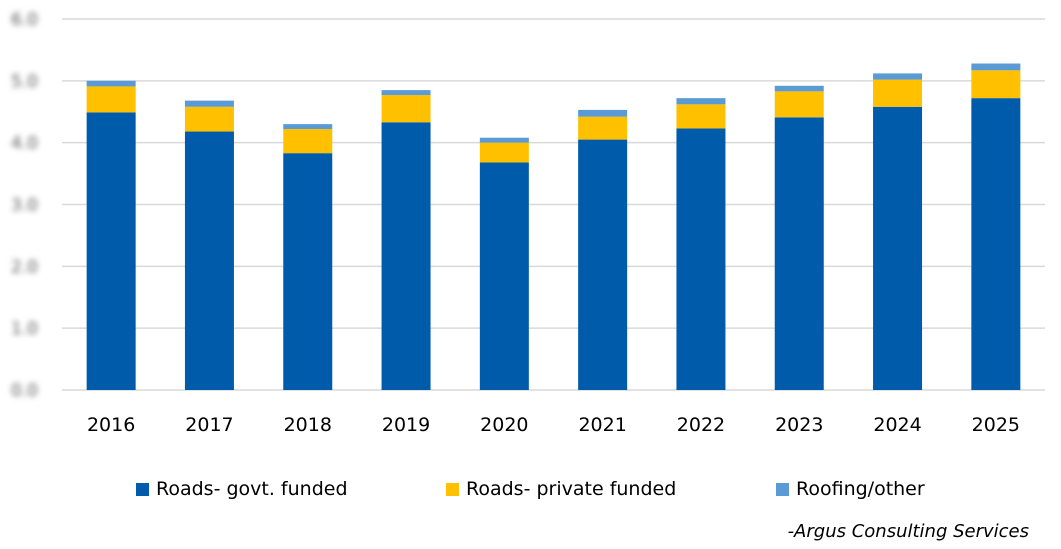  What do you see at coordinates (504, 425) in the screenshot?
I see `x-tick-label: 2020` at bounding box center [504, 425].